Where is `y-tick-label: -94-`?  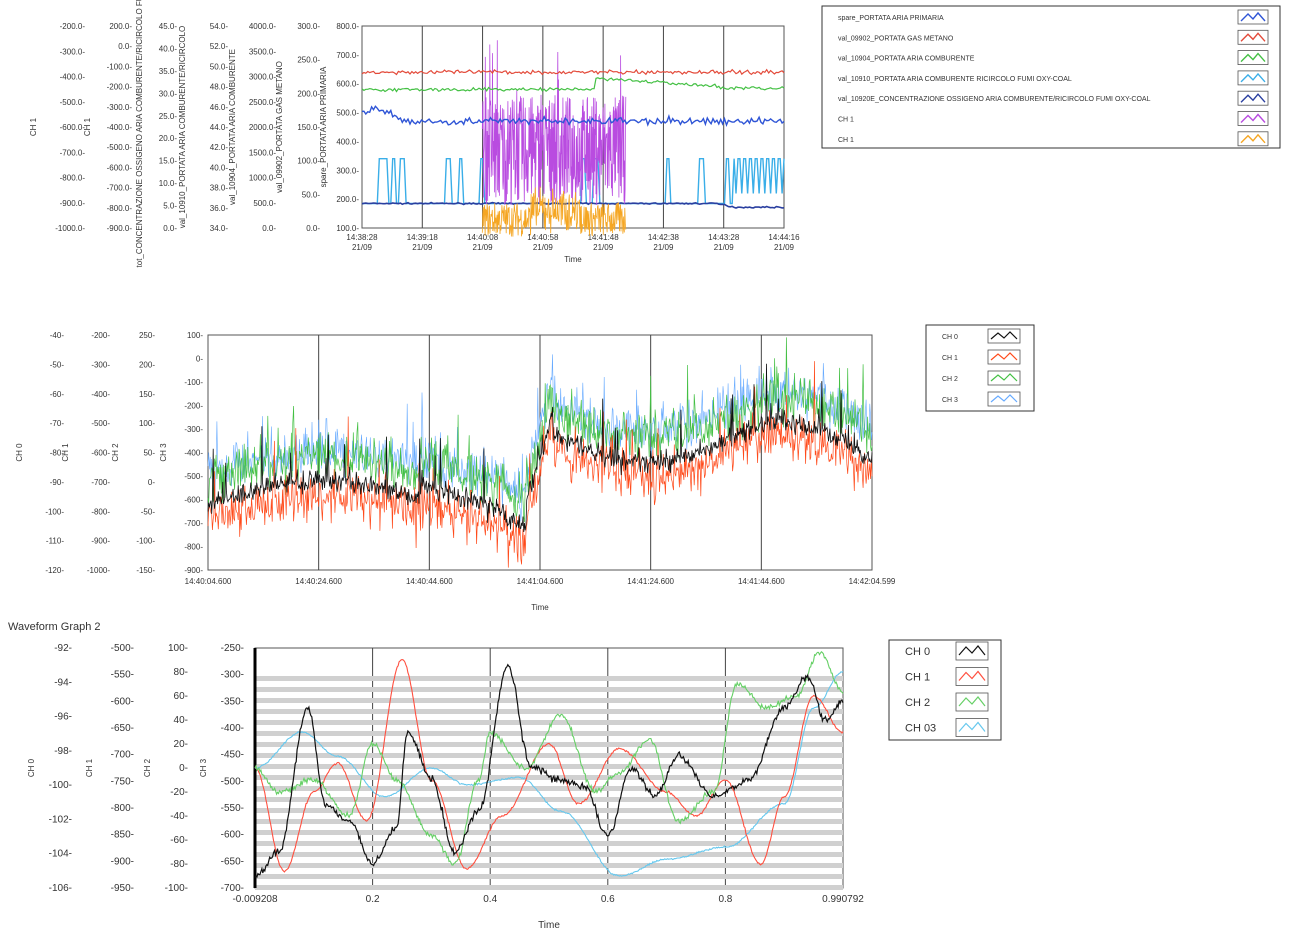
y-tick-label: -94- is located at coordinates (63, 682).